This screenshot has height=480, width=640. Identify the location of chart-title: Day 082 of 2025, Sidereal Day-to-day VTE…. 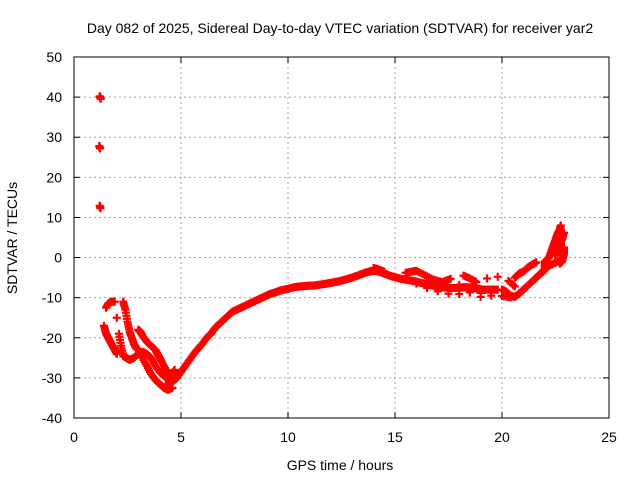
(340, 28).